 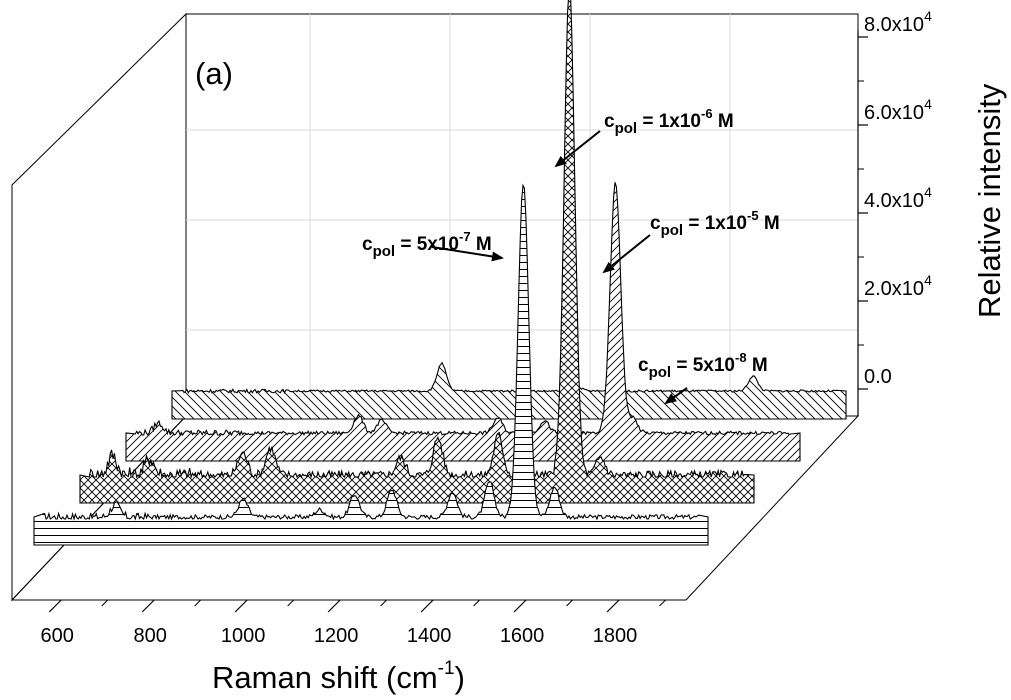 What do you see at coordinates (446, 668) in the screenshot?
I see `x-axis-title-sup: -1` at bounding box center [446, 668].